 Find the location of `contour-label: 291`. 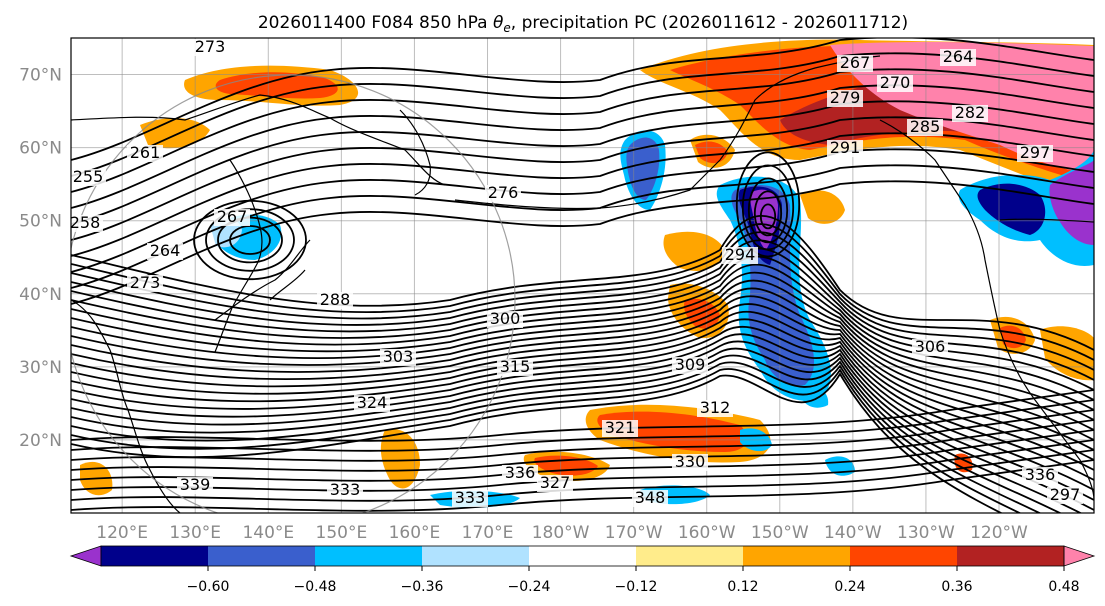

contour-label: 291 is located at coordinates (845, 147).